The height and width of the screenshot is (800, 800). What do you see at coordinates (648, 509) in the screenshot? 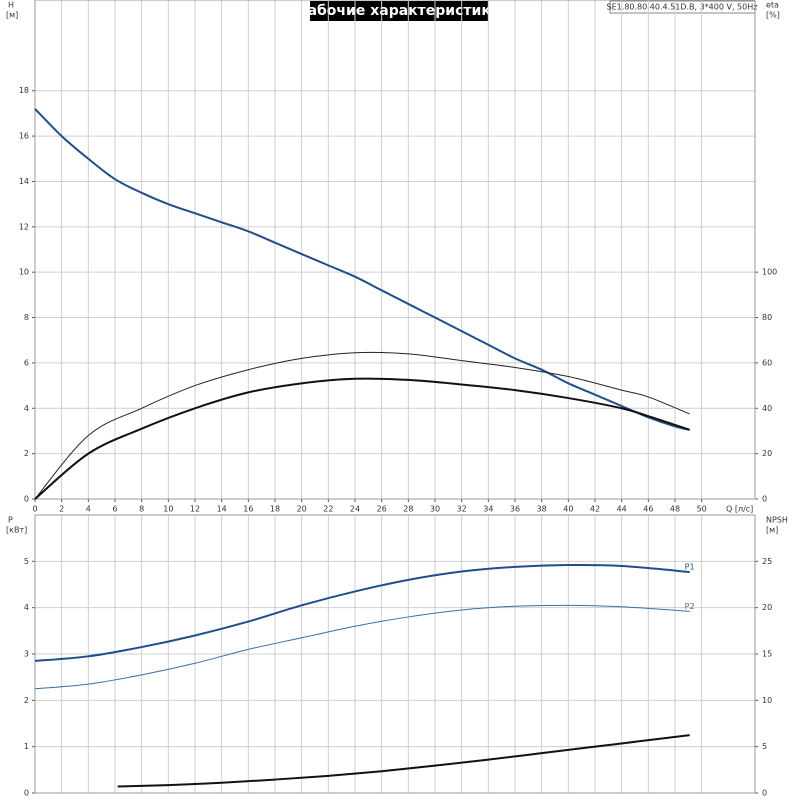
I see `x-tick-label: 46` at bounding box center [648, 509].